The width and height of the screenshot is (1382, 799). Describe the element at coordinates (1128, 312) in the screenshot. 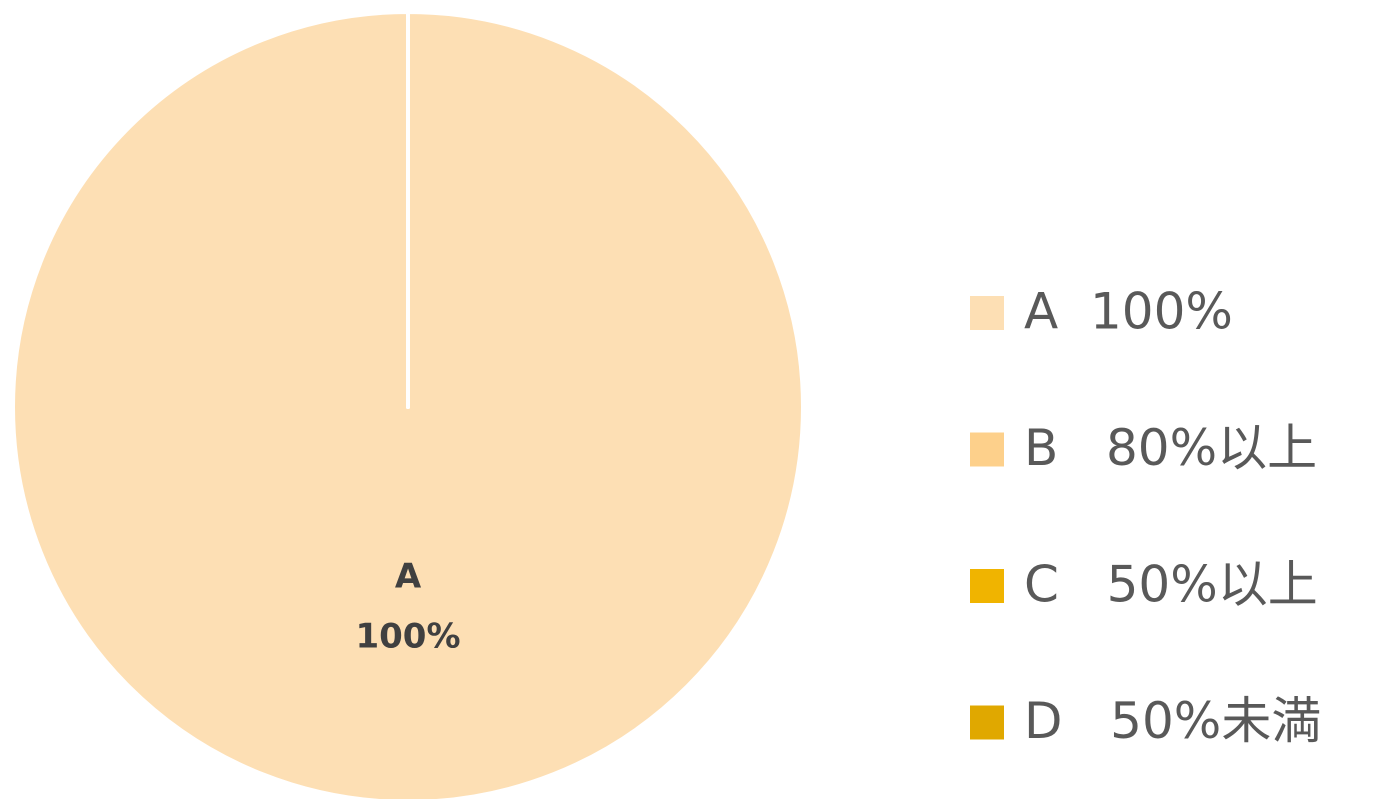

I see `legend-label: A 100%` at that location.